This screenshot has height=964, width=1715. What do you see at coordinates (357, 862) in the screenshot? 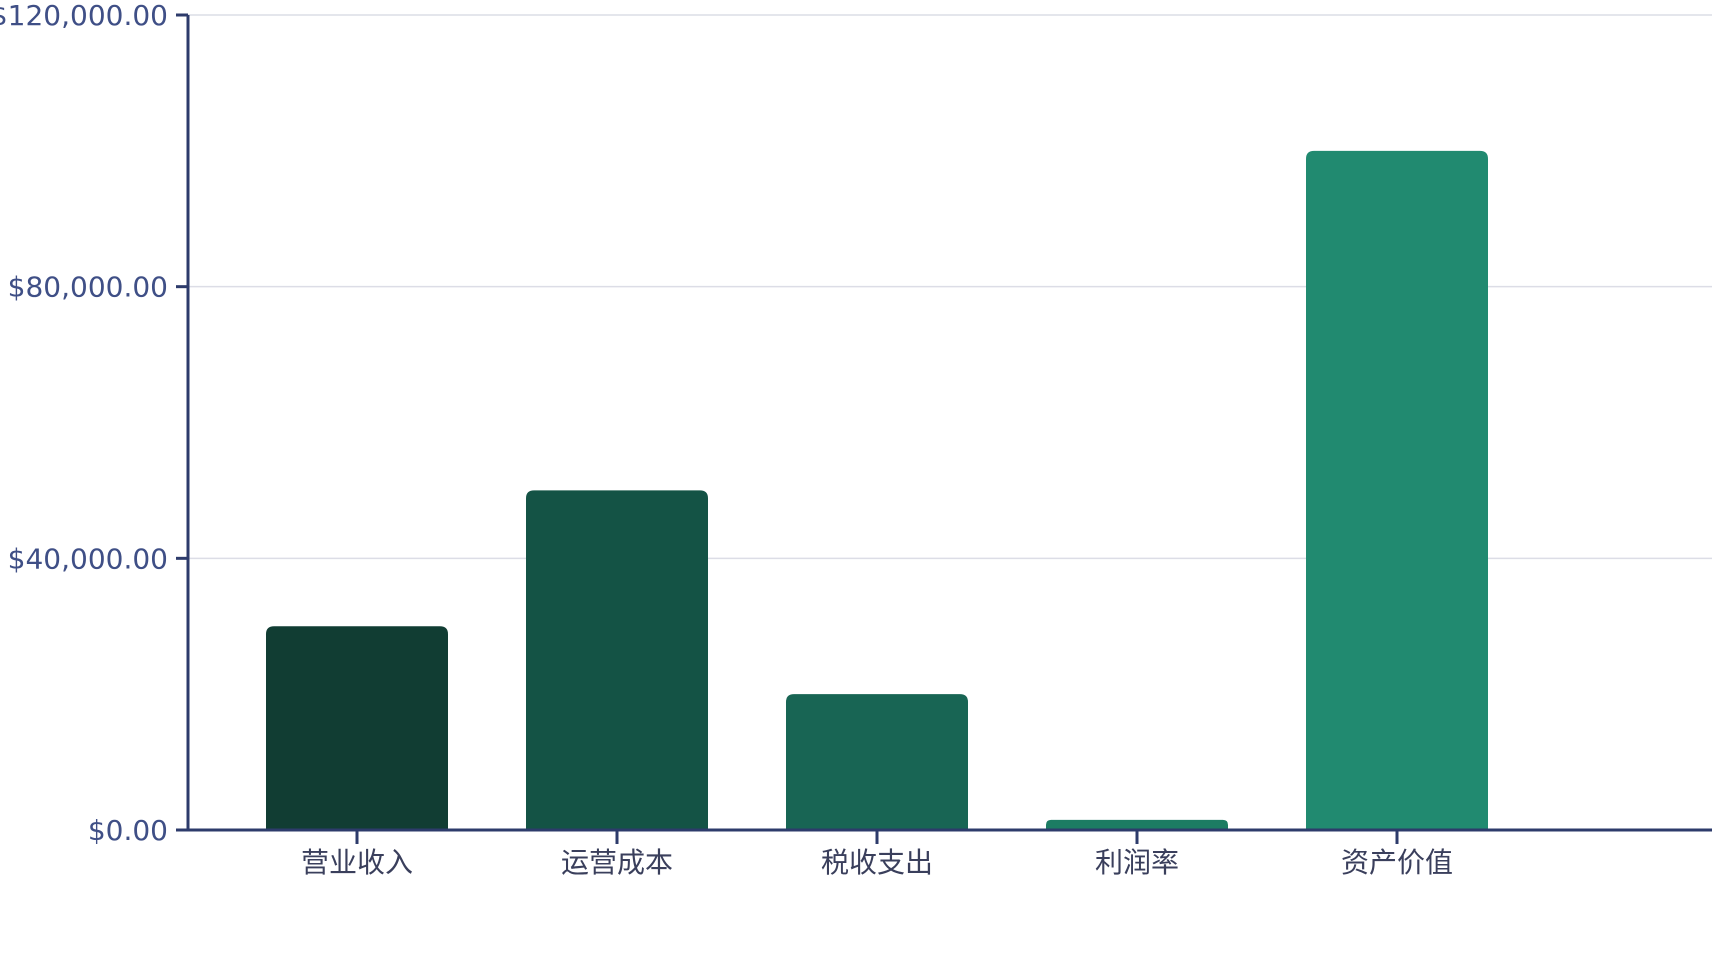
I see `x-tick-label: 营业收入` at bounding box center [357, 862].